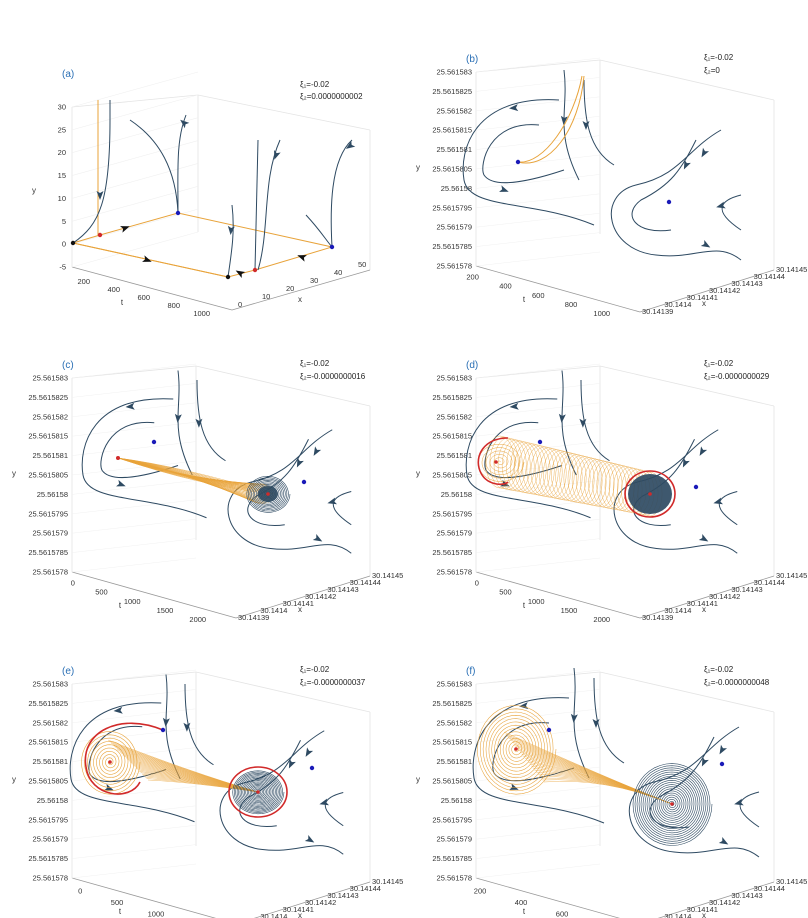 The height and width of the screenshot is (918, 808). What do you see at coordinates (696, 487) in the screenshot?
I see `saddle-point` at bounding box center [696, 487].